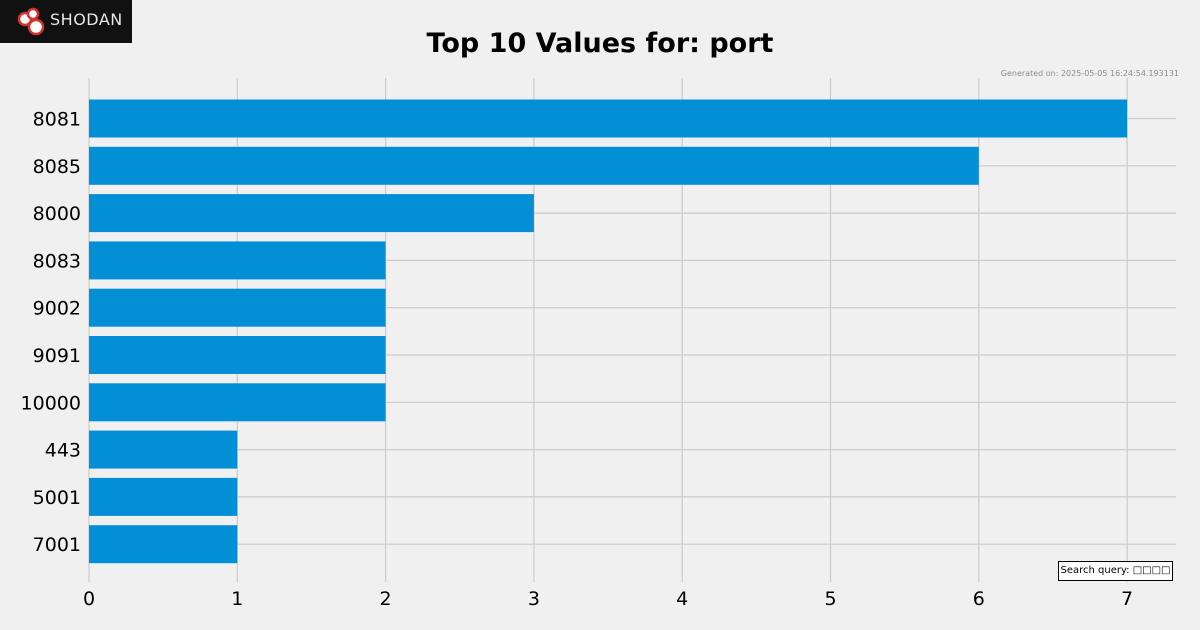 This screenshot has width=1200, height=630. I want to click on x-tick-label: 1, so click(237, 599).